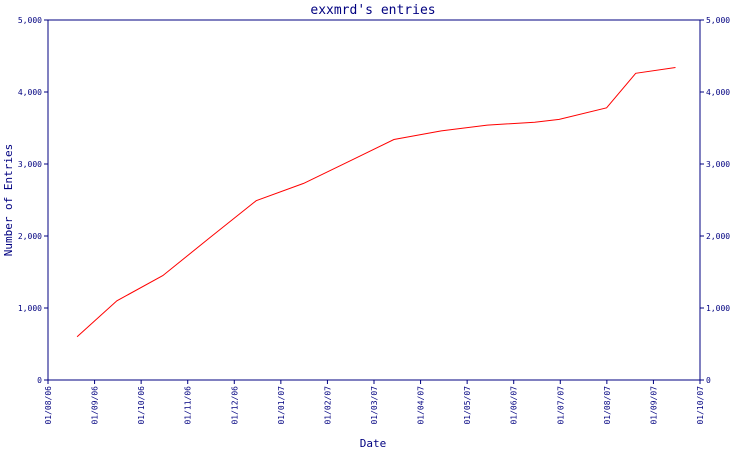  I want to click on y-axis-right: 0 1,000 2,000 3,000 4,000 5,000, so click(715, 200).